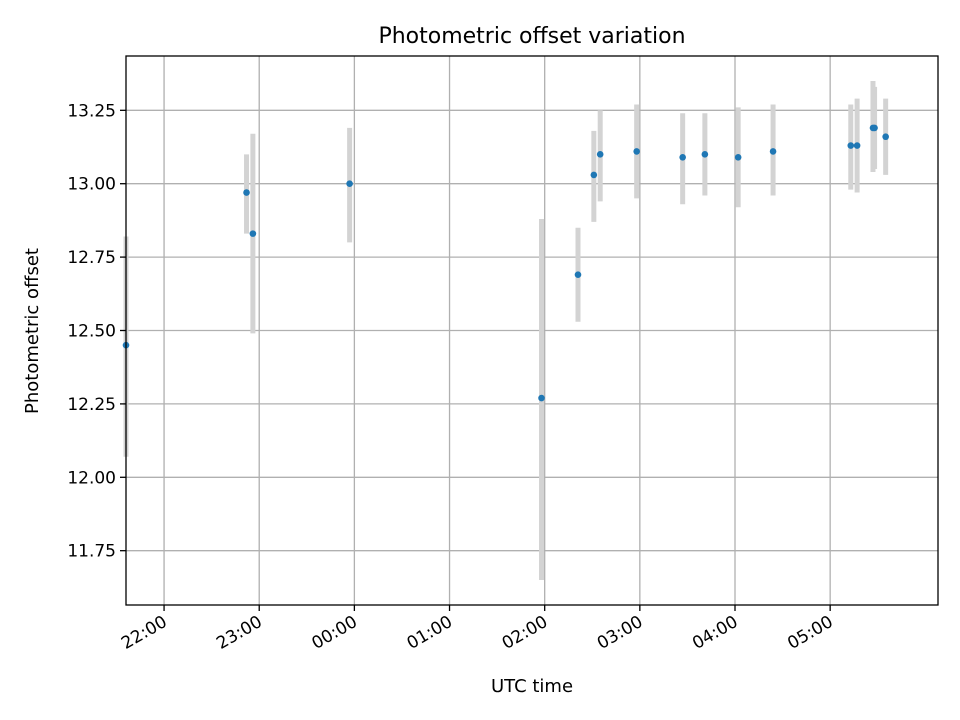 This screenshot has height=720, width=960. What do you see at coordinates (531, 36) in the screenshot?
I see `chart-title: Photometric offset variation` at bounding box center [531, 36].